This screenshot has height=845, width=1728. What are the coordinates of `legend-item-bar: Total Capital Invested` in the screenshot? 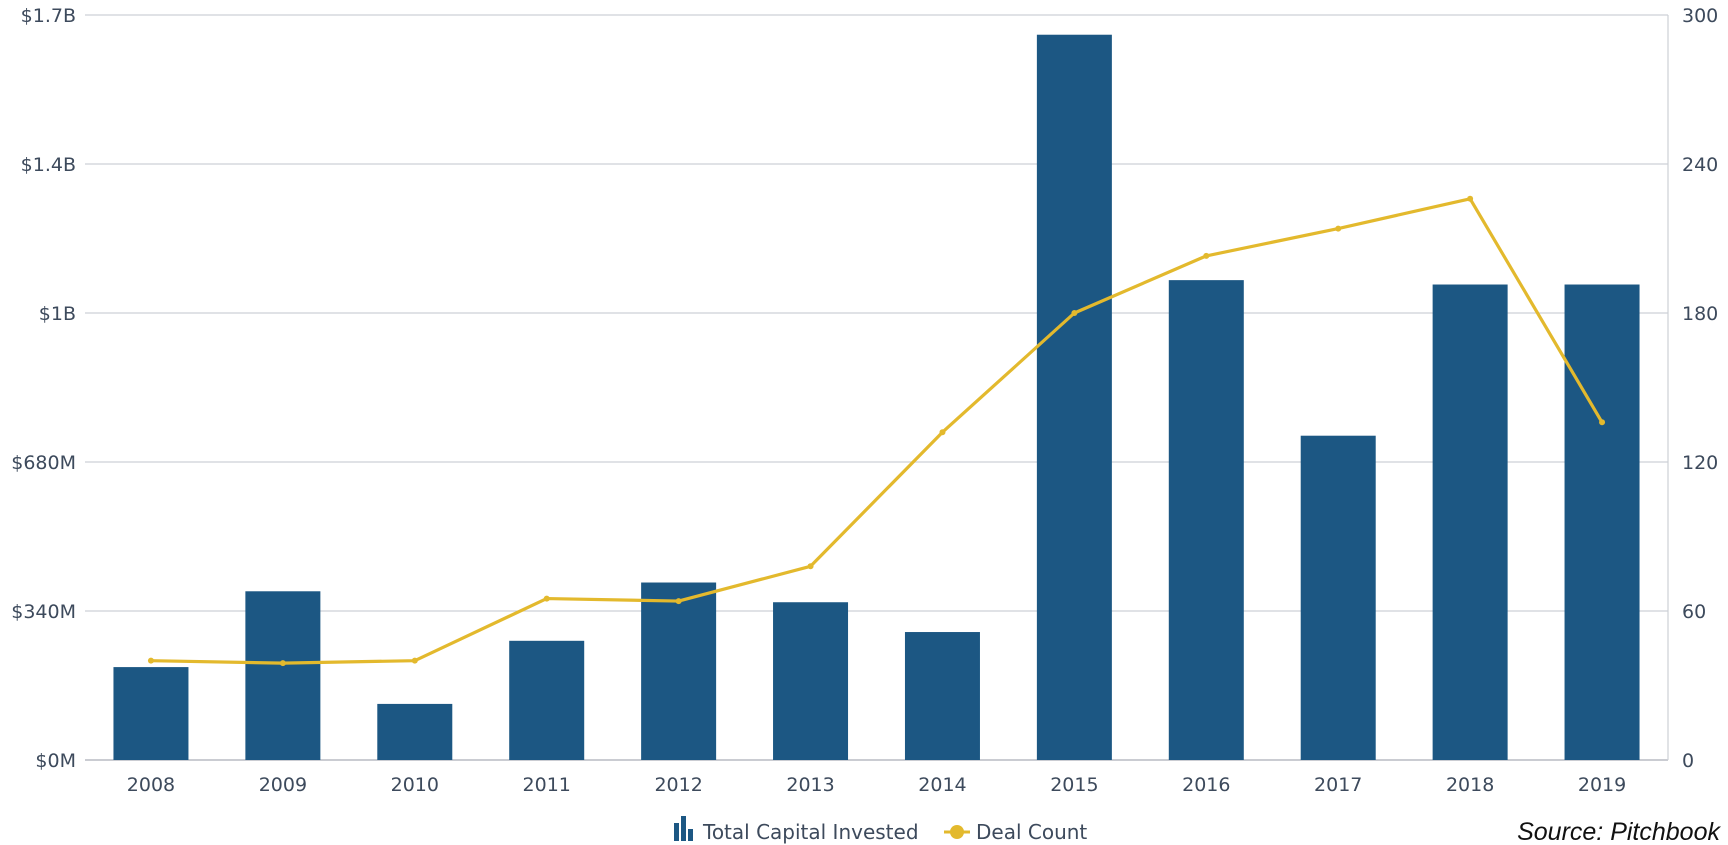 It's located at (796, 830).